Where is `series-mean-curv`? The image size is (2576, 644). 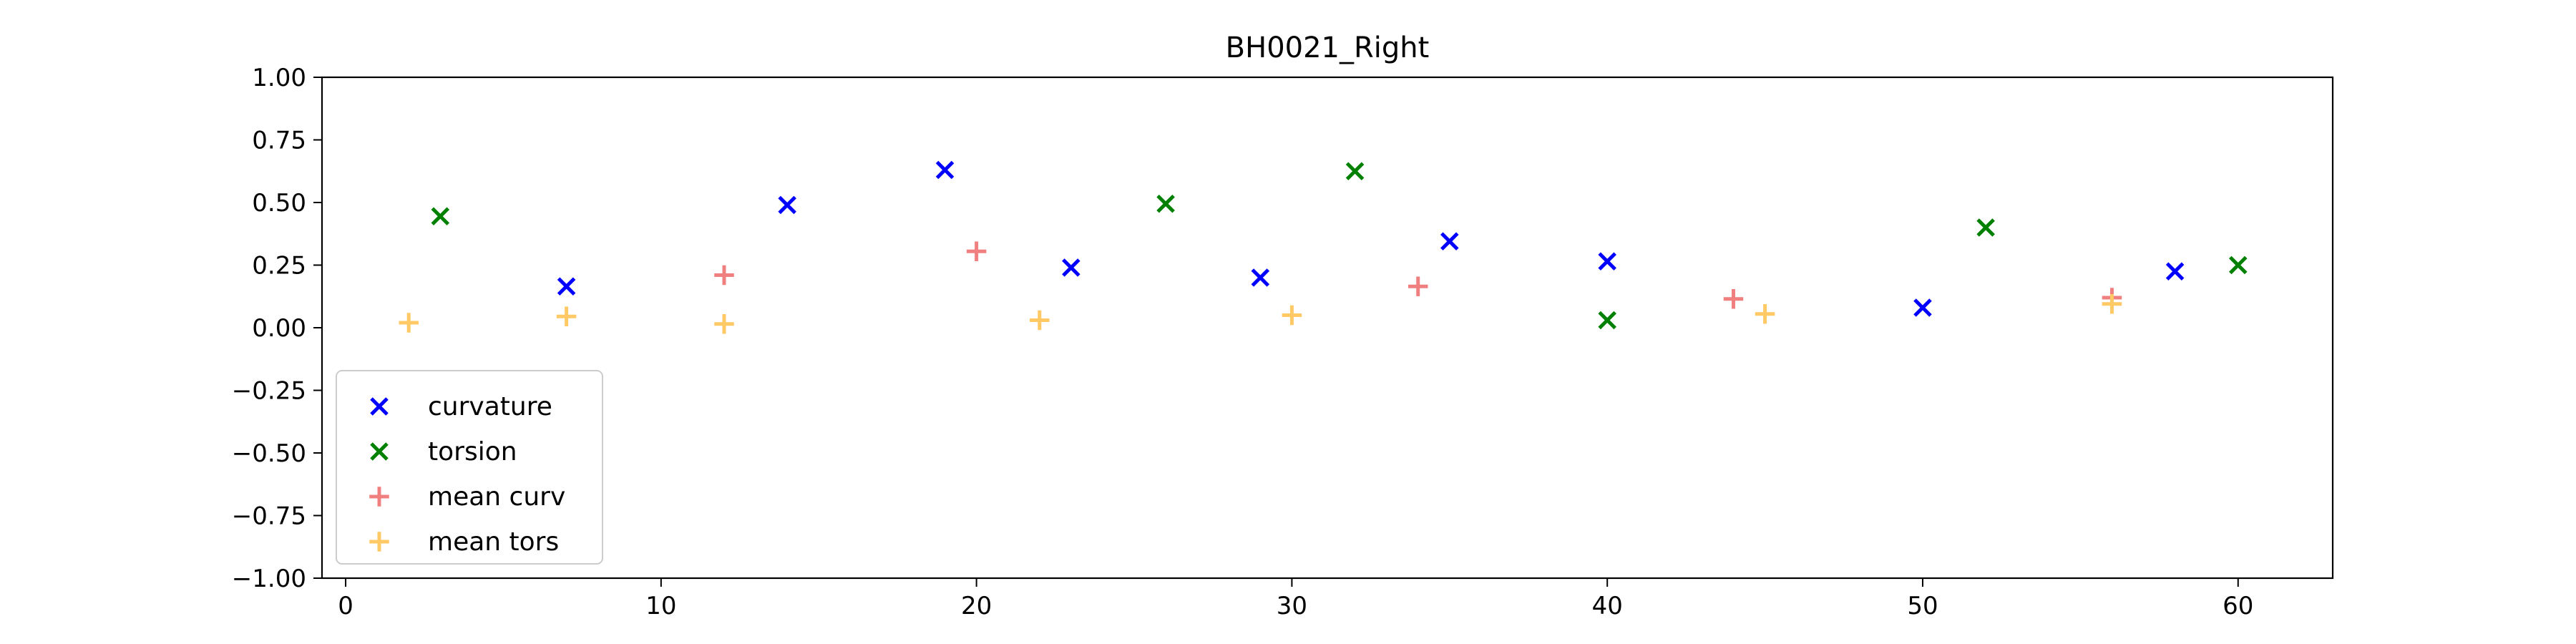 series-mean-curv is located at coordinates (1418, 275).